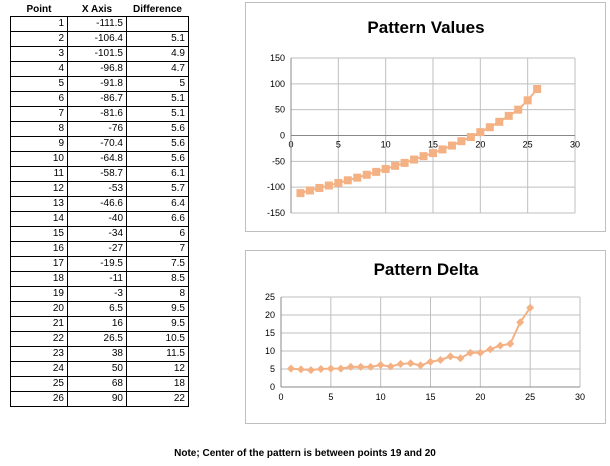 The width and height of the screenshot is (610, 466). I want to click on table-row: 22 26.5 10.5, so click(99, 339).